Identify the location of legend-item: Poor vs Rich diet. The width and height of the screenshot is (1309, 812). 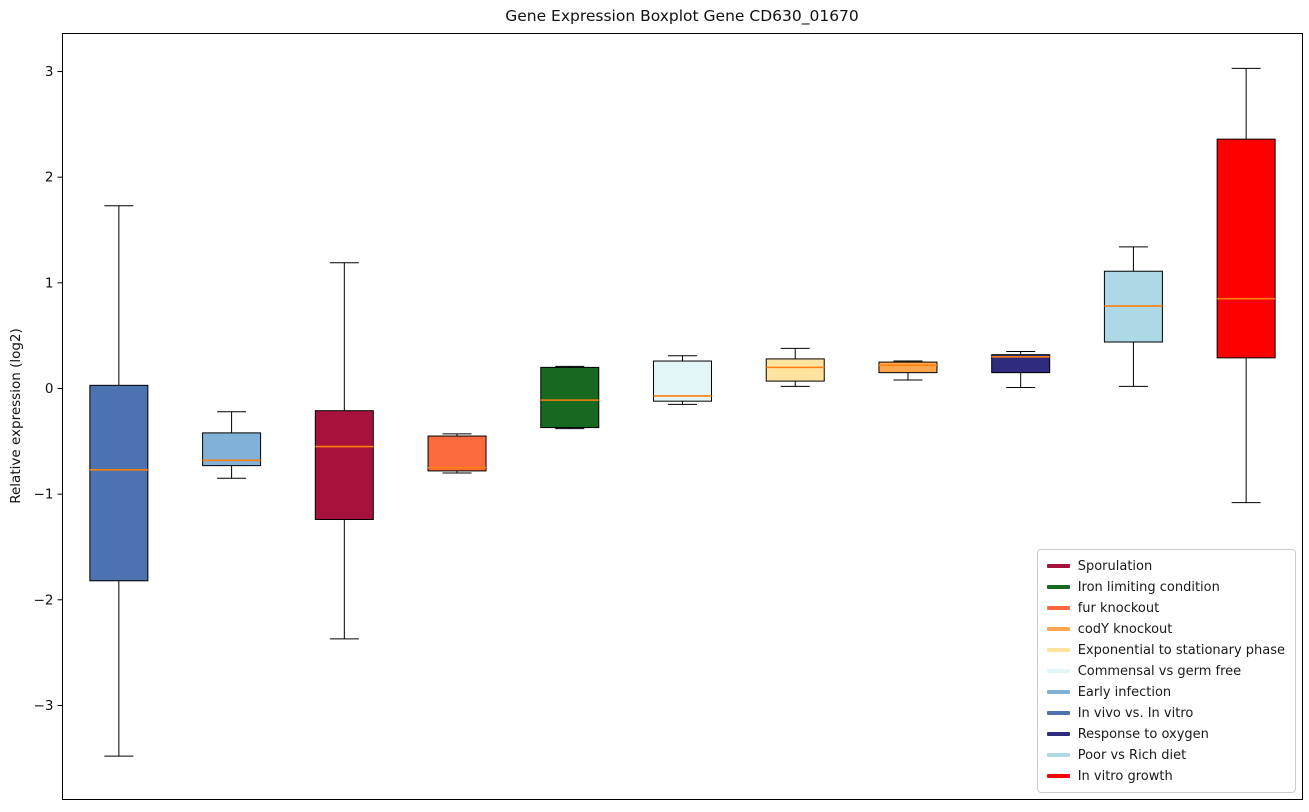
(1165, 755).